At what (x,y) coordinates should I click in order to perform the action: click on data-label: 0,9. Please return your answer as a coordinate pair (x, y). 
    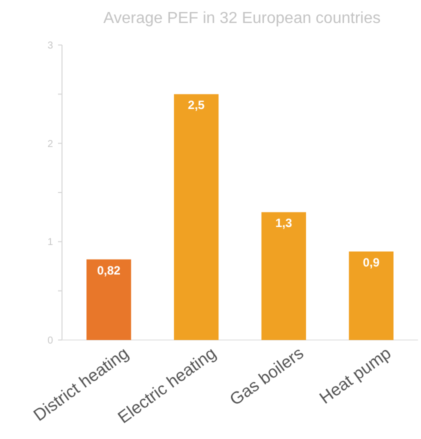
    Looking at the image, I should click on (371, 263).